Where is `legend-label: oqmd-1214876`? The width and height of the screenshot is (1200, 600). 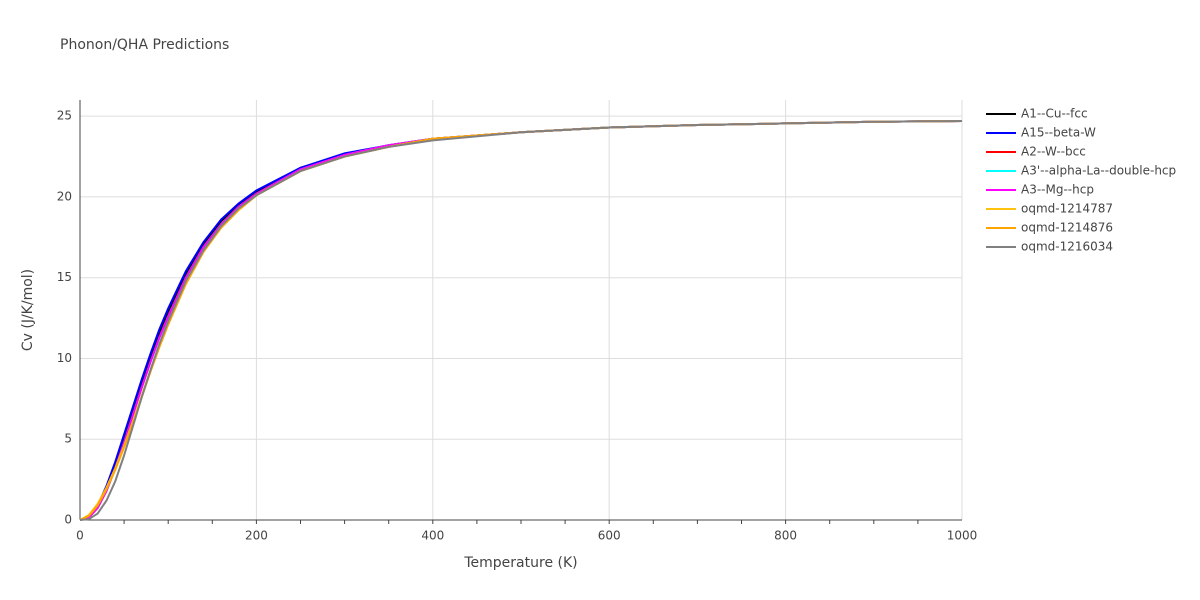
legend-label: oqmd-1214876 is located at coordinates (1067, 228).